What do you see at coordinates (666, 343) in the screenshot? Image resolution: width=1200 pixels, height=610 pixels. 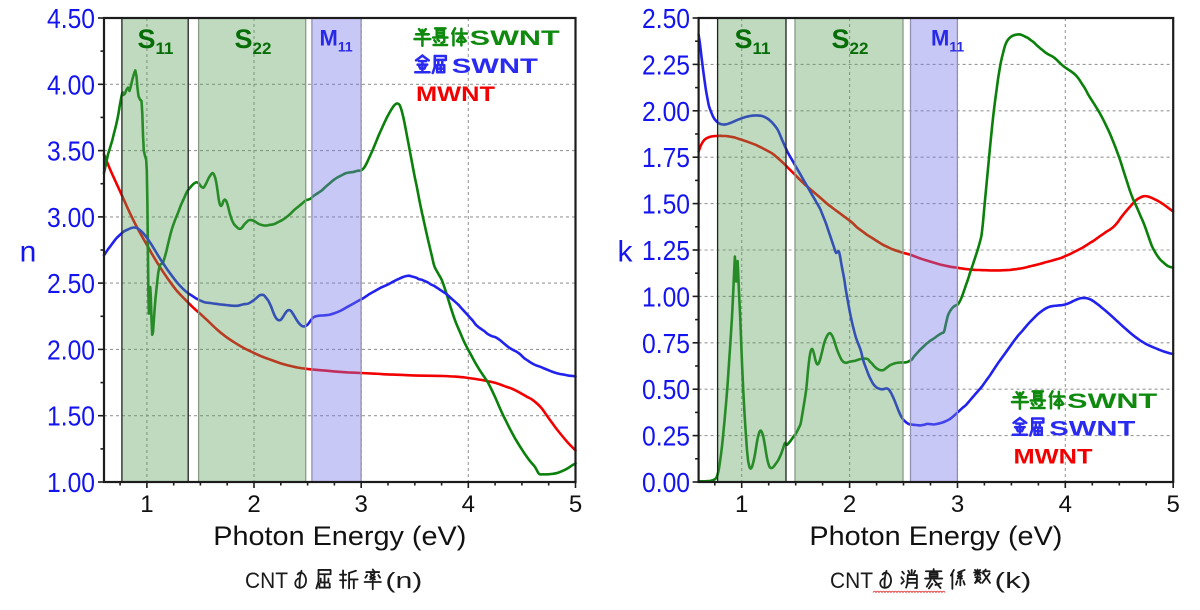 I see `svg-text: 0.75` at bounding box center [666, 343].